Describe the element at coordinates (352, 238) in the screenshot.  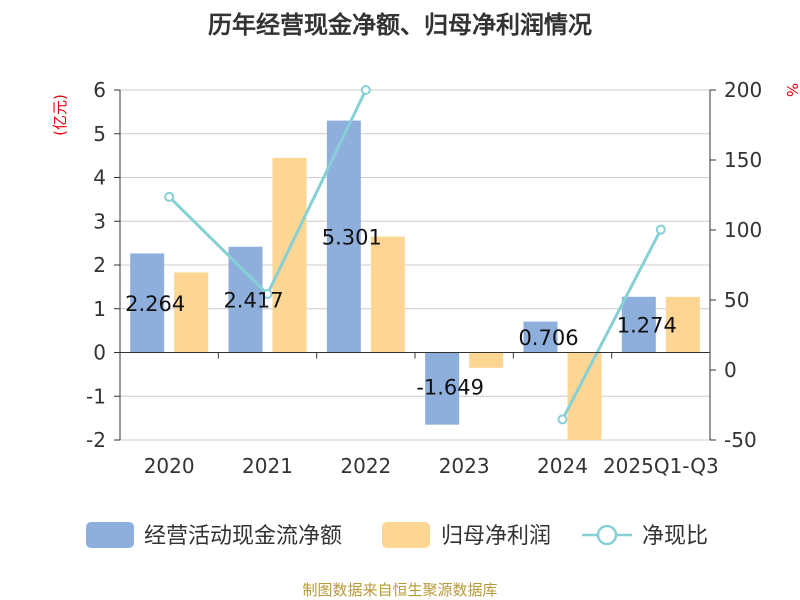
I see `cashflow-data-label: 5.301` at that location.